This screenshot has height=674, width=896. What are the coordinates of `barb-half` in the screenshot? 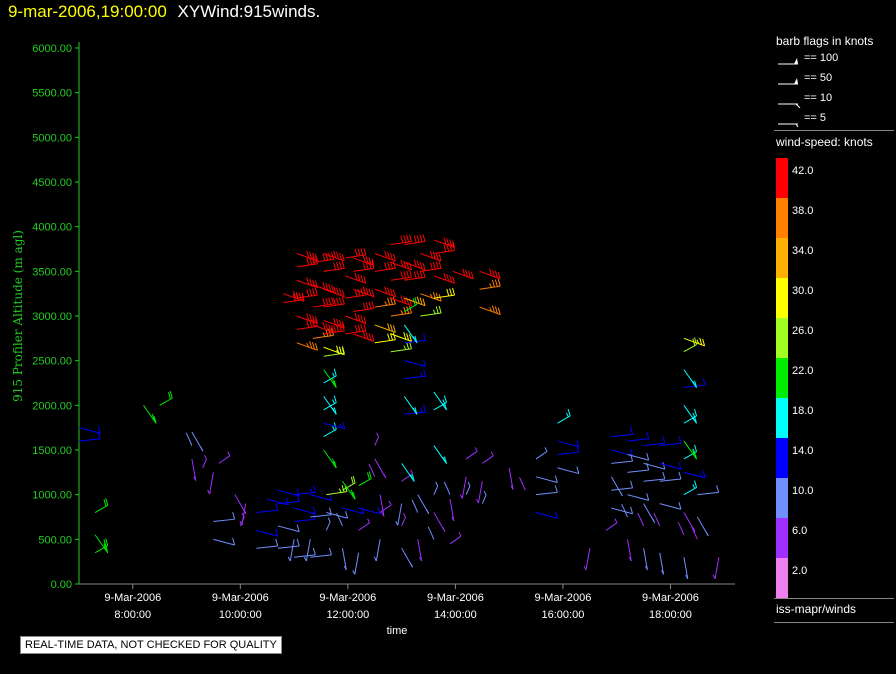 It's located at (797, 125).